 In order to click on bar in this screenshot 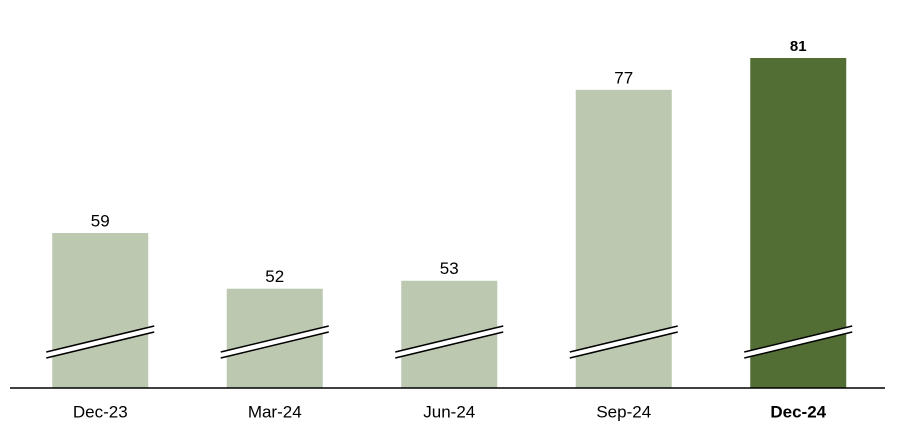, I will do `click(100, 310)`.